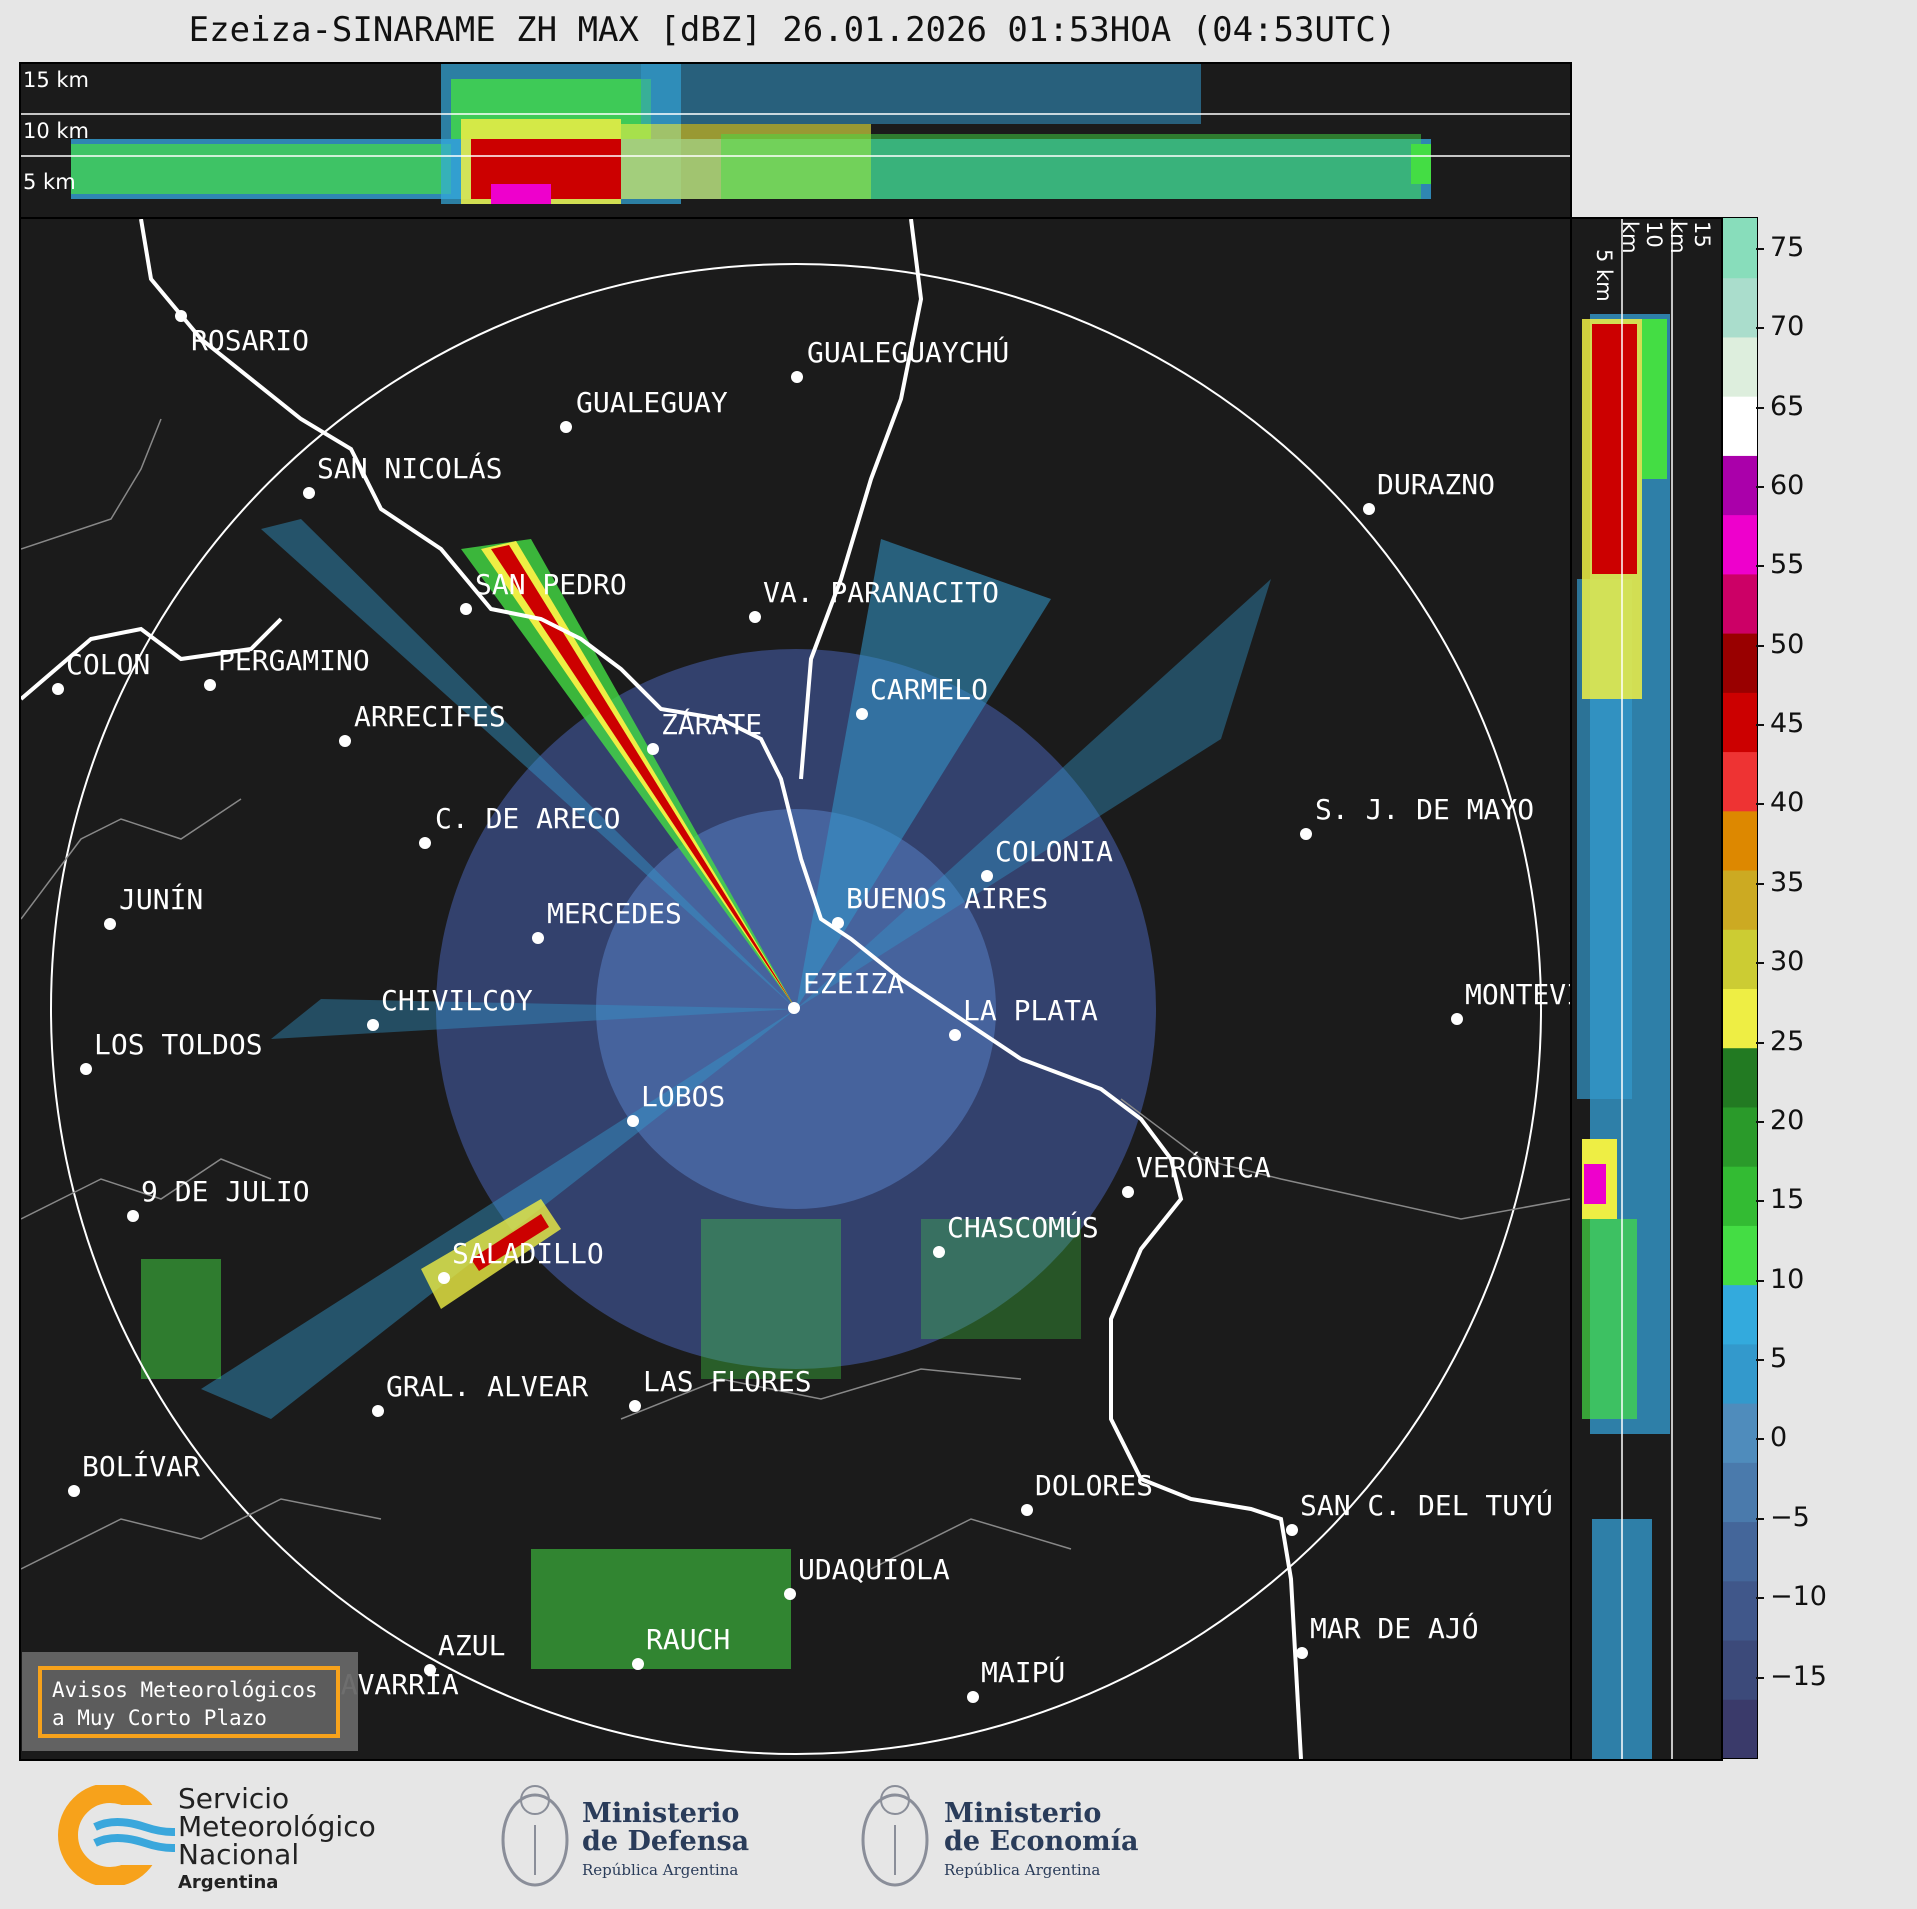  What do you see at coordinates (345, 741) in the screenshot?
I see `city-dot-arrecifes` at bounding box center [345, 741].